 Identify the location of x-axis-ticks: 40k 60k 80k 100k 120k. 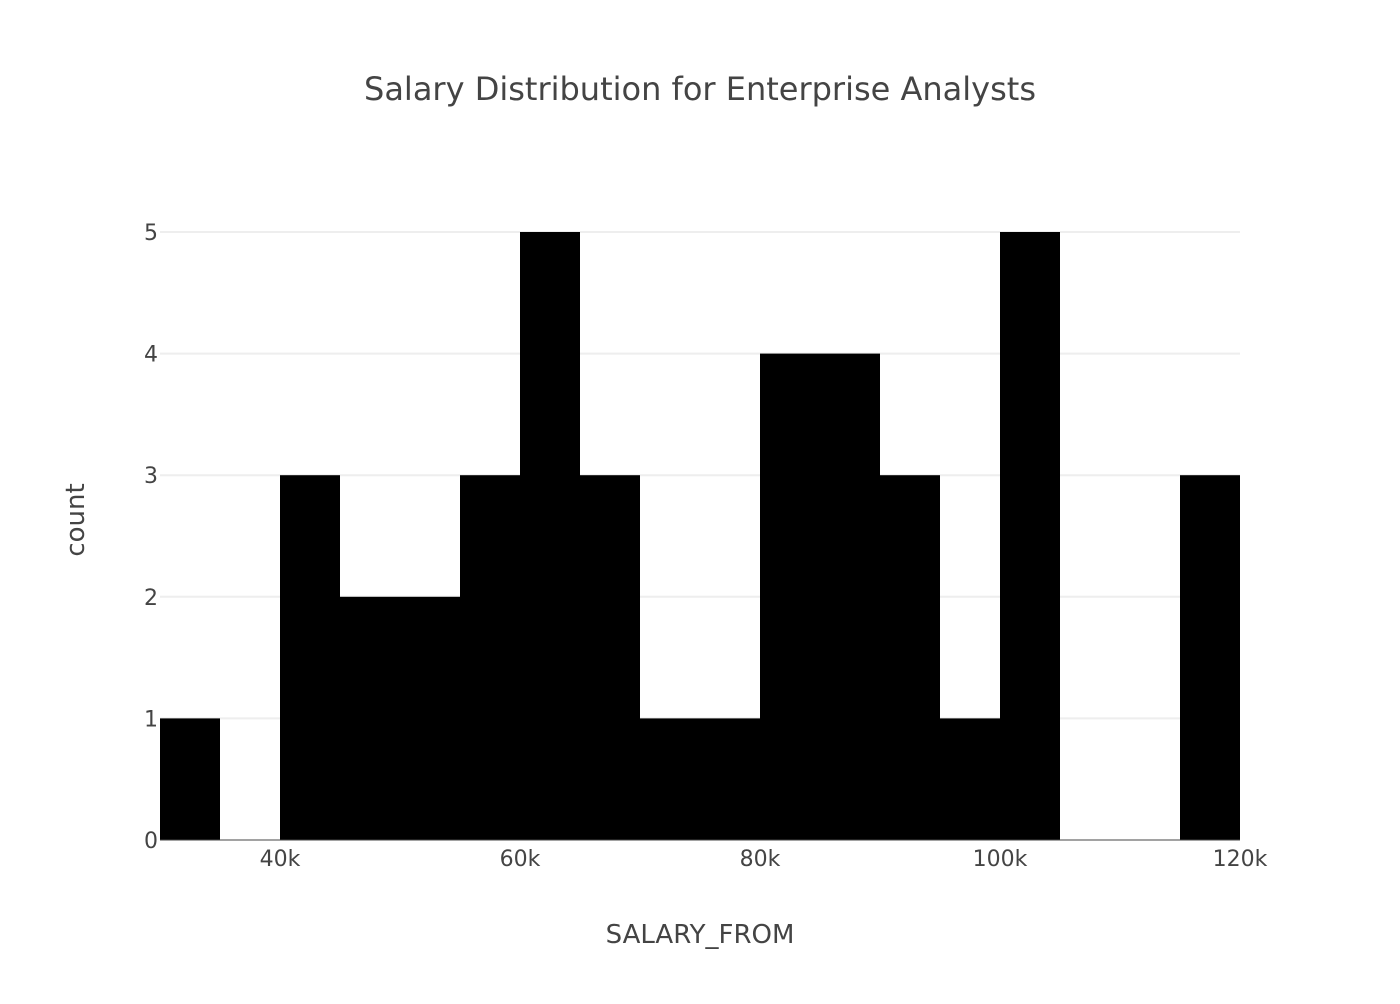
(764, 859).